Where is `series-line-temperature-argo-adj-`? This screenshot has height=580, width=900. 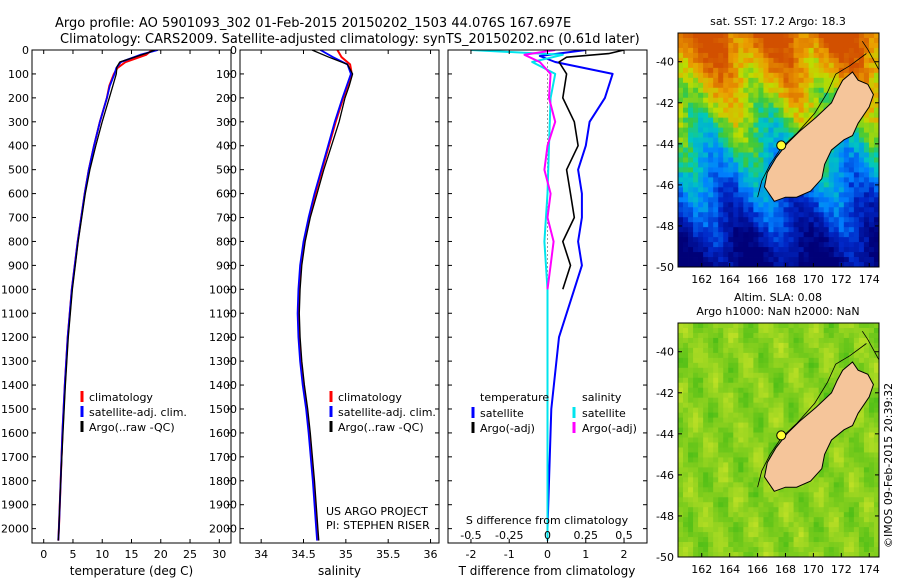
series-line-temperature-argo-adj- is located at coordinates (591, 170).